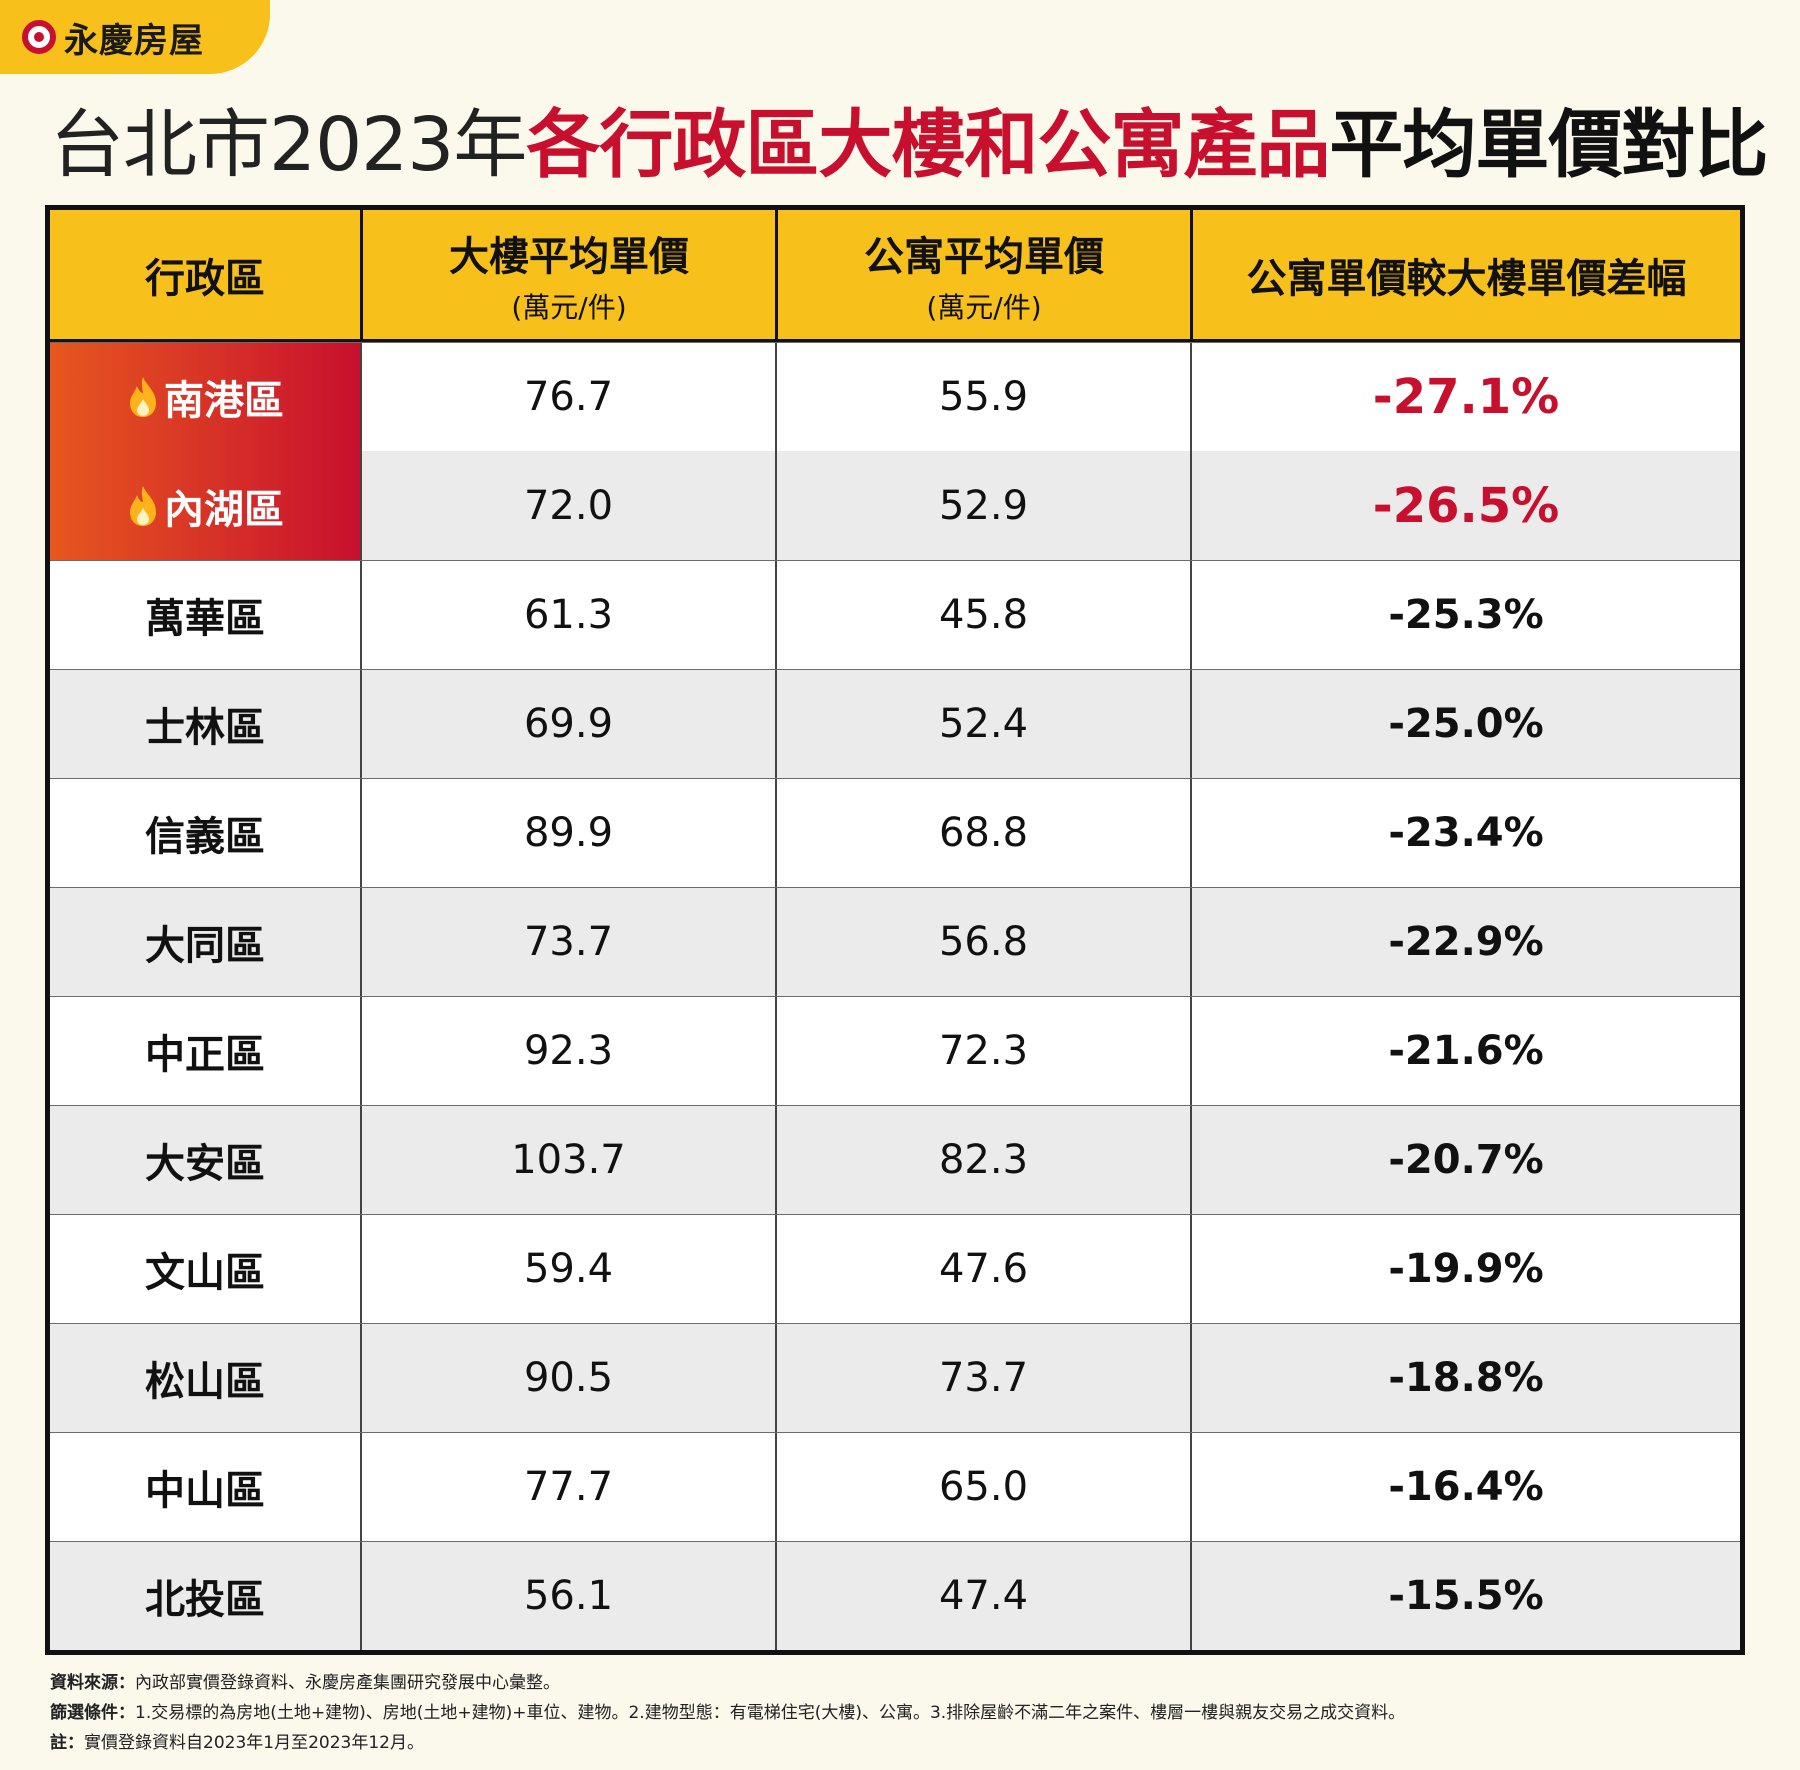 This screenshot has height=1770, width=1800. Describe the element at coordinates (1465, 1051) in the screenshot. I see `price-diff-cell: -21.6%` at that location.